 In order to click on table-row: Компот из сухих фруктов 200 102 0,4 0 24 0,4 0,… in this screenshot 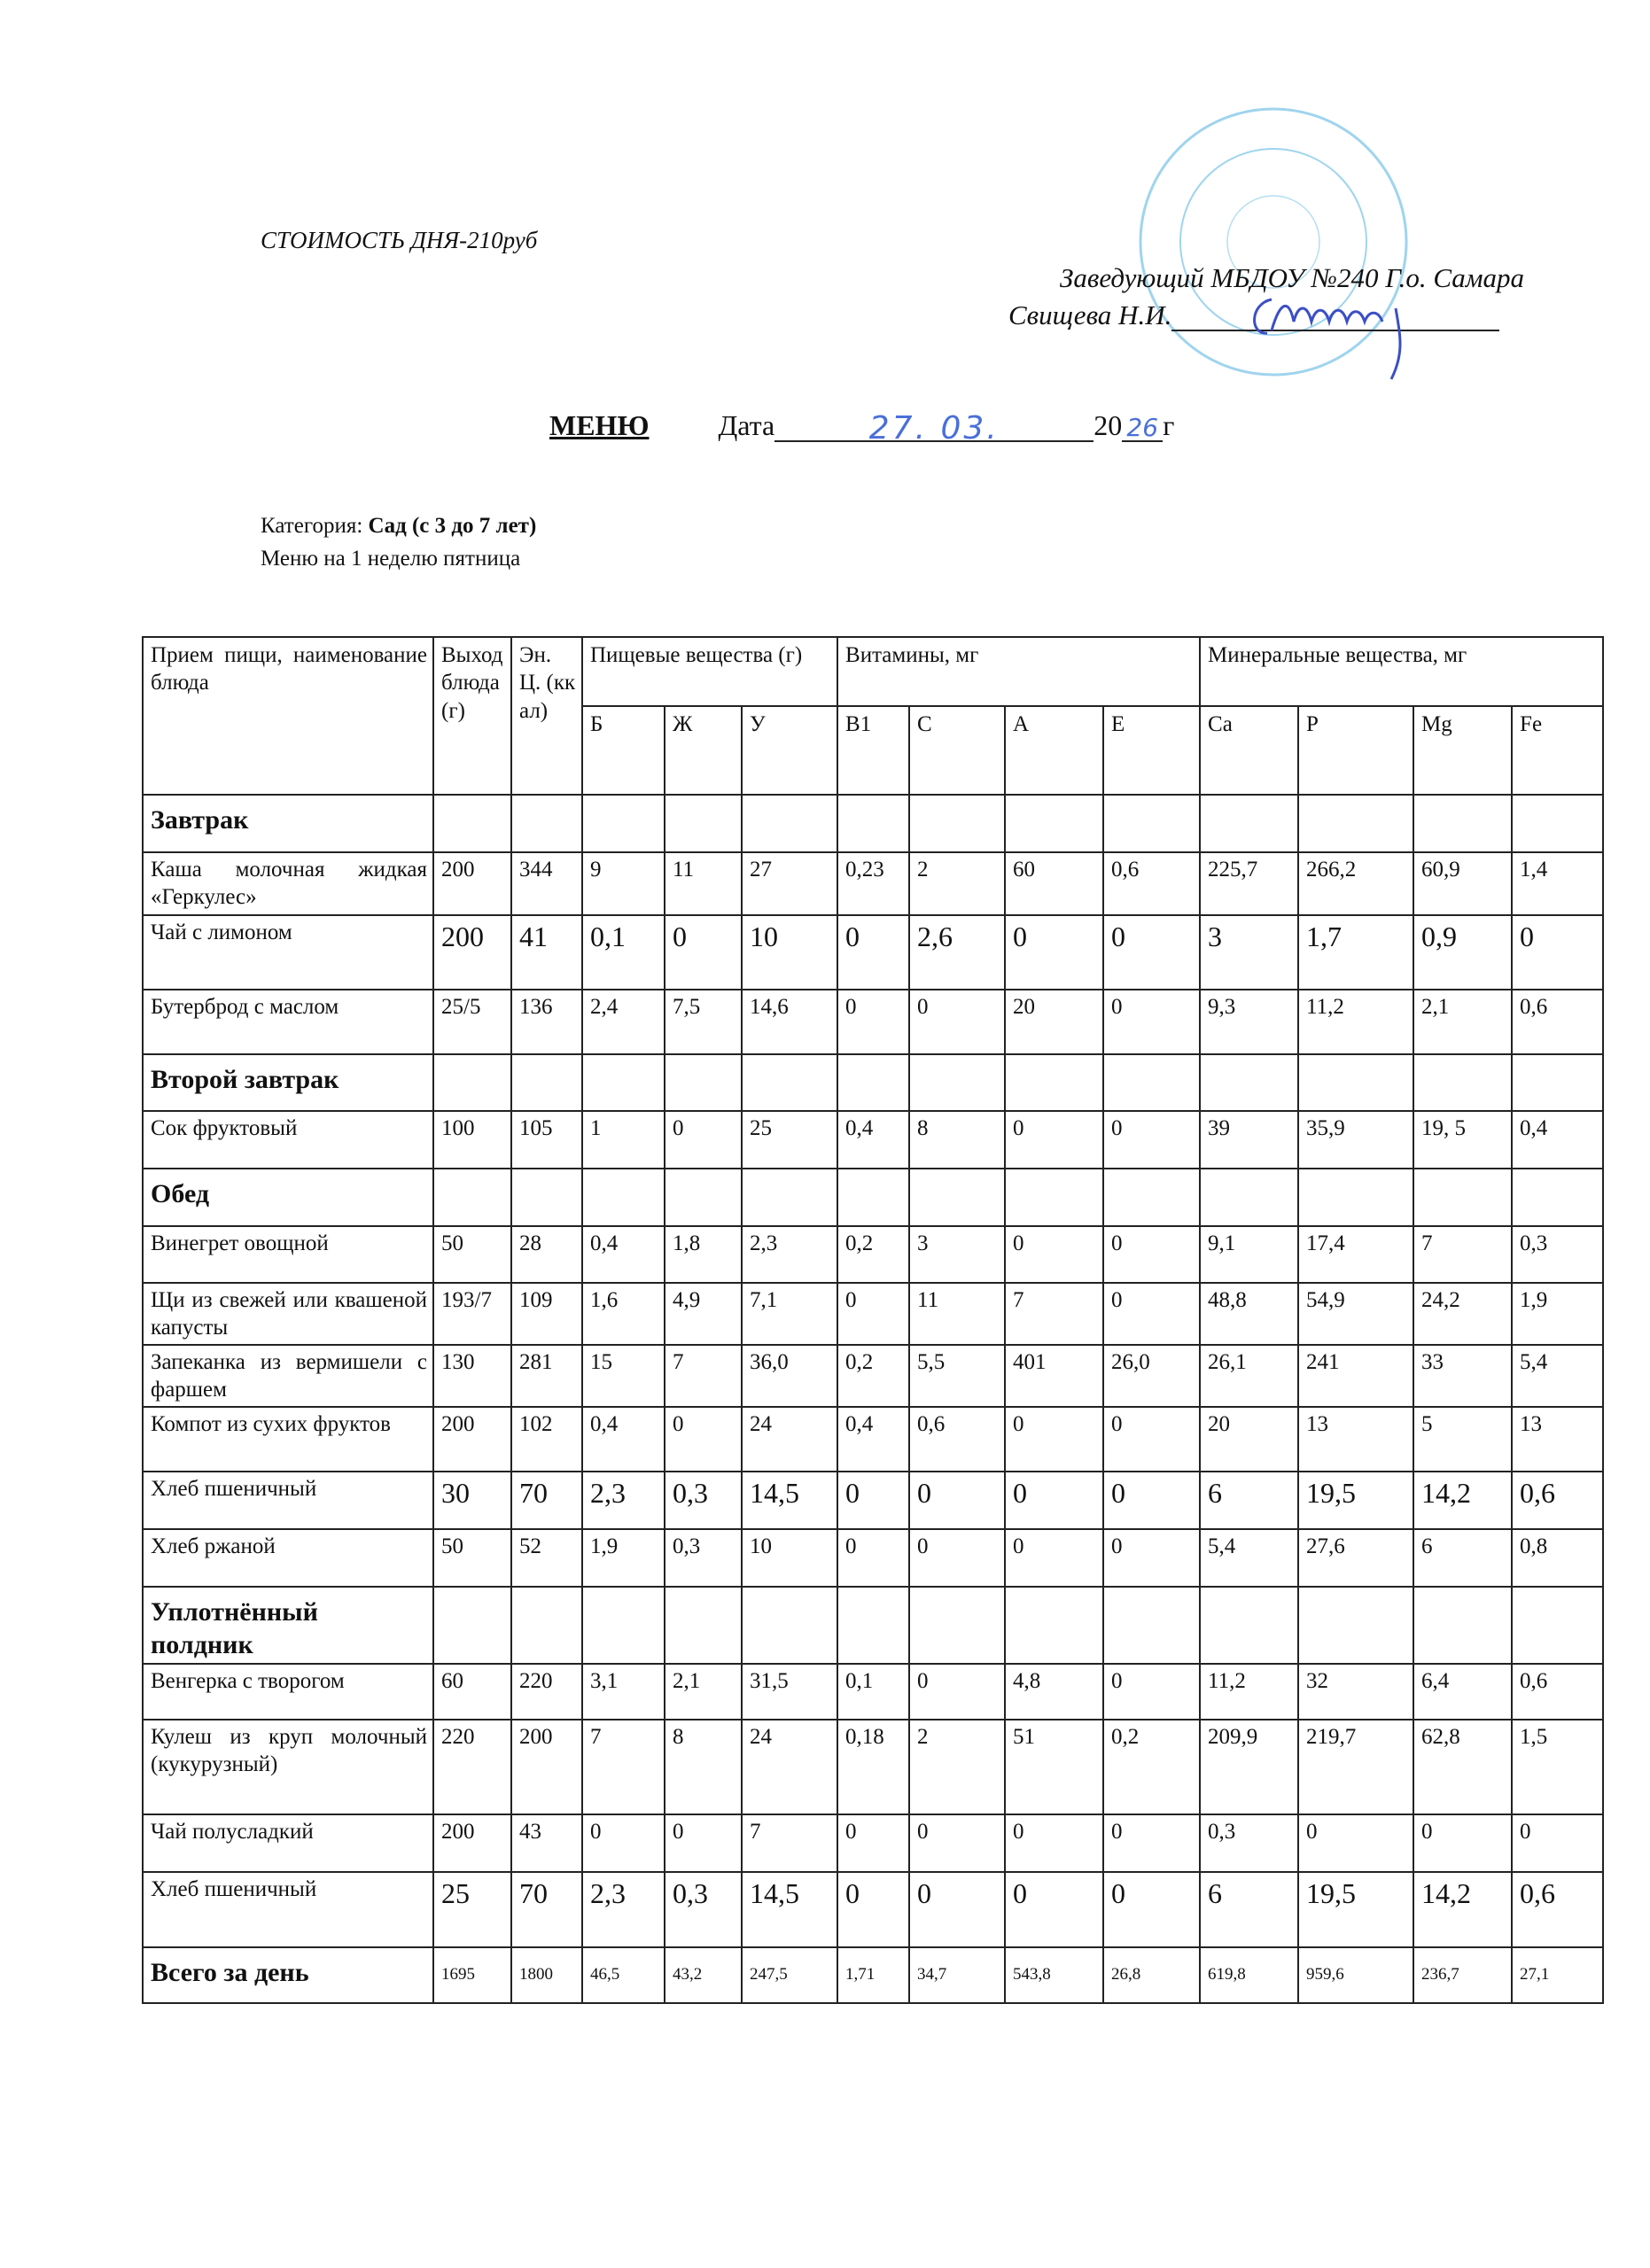, I will do `click(873, 1439)`.